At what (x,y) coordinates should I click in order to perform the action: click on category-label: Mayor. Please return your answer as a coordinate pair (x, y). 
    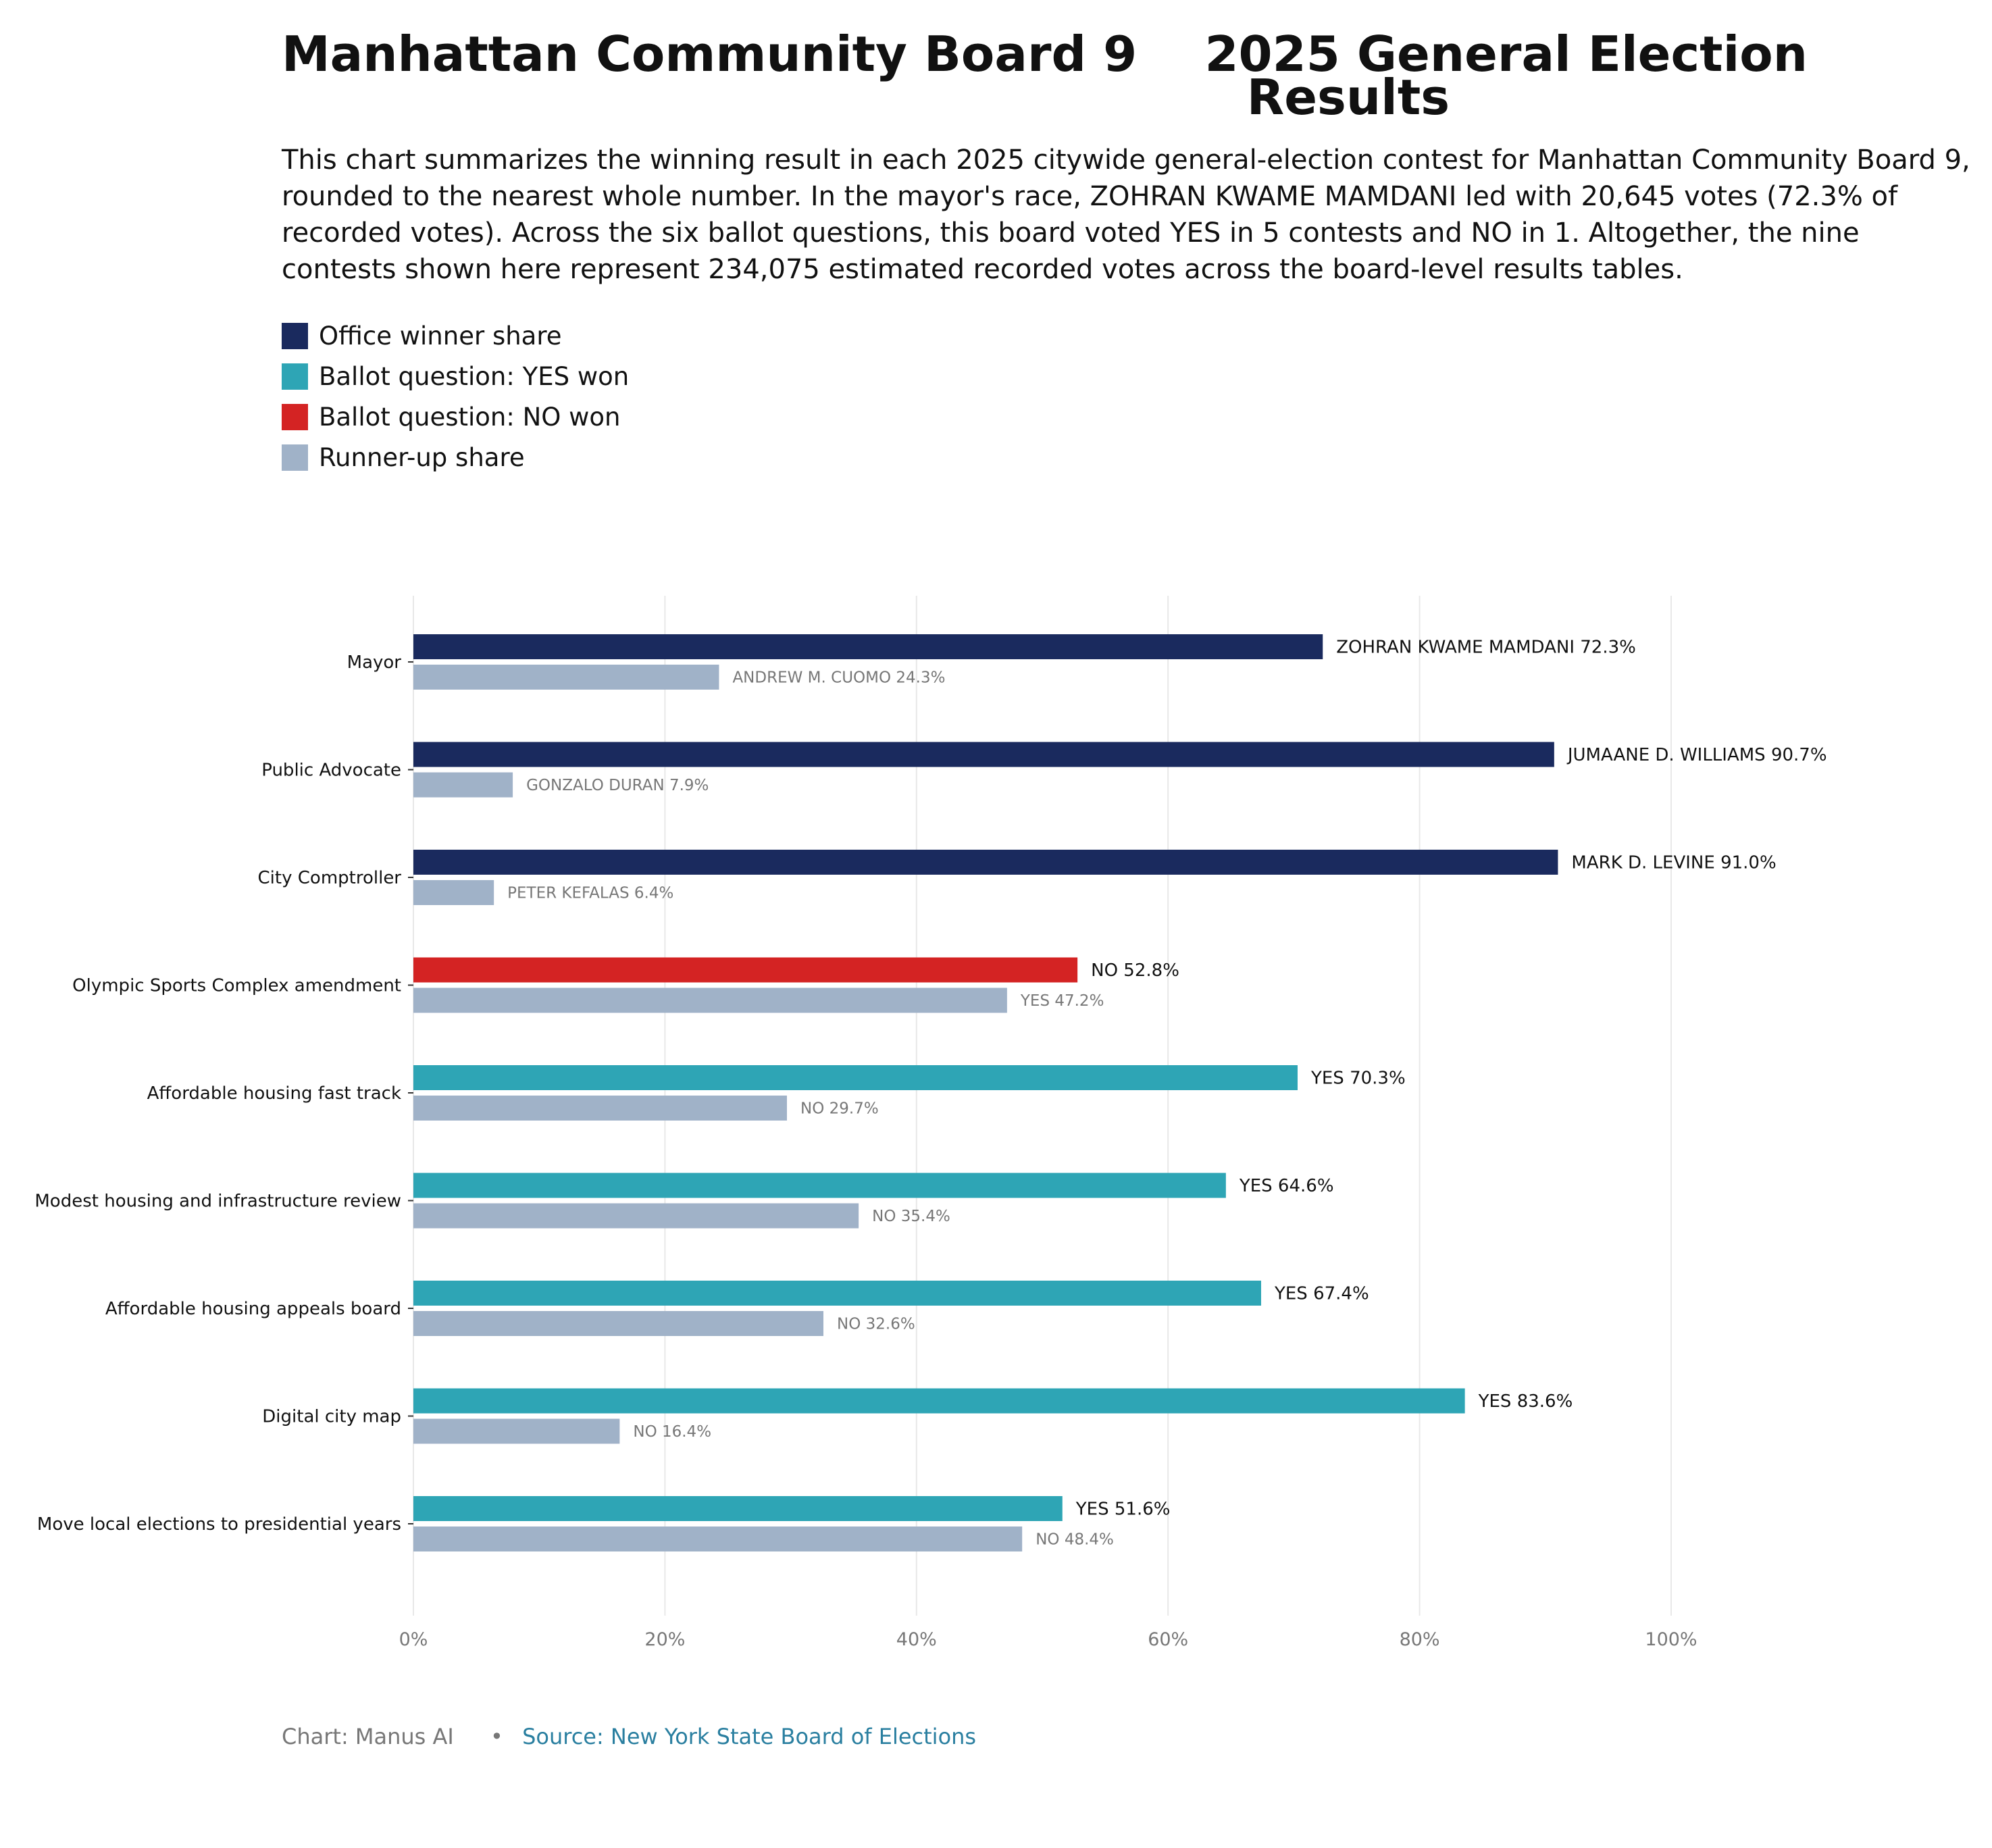
    Looking at the image, I should click on (375, 662).